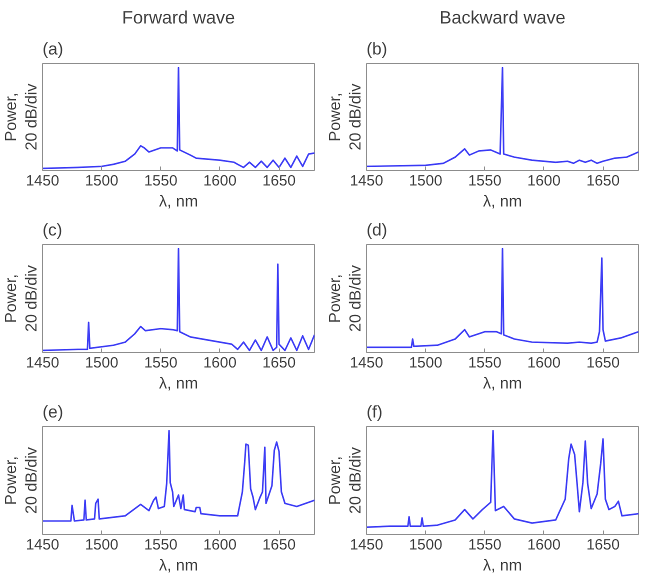 This screenshot has height=577, width=648. I want to click on chart-title: Forward wave, so click(179, 18).